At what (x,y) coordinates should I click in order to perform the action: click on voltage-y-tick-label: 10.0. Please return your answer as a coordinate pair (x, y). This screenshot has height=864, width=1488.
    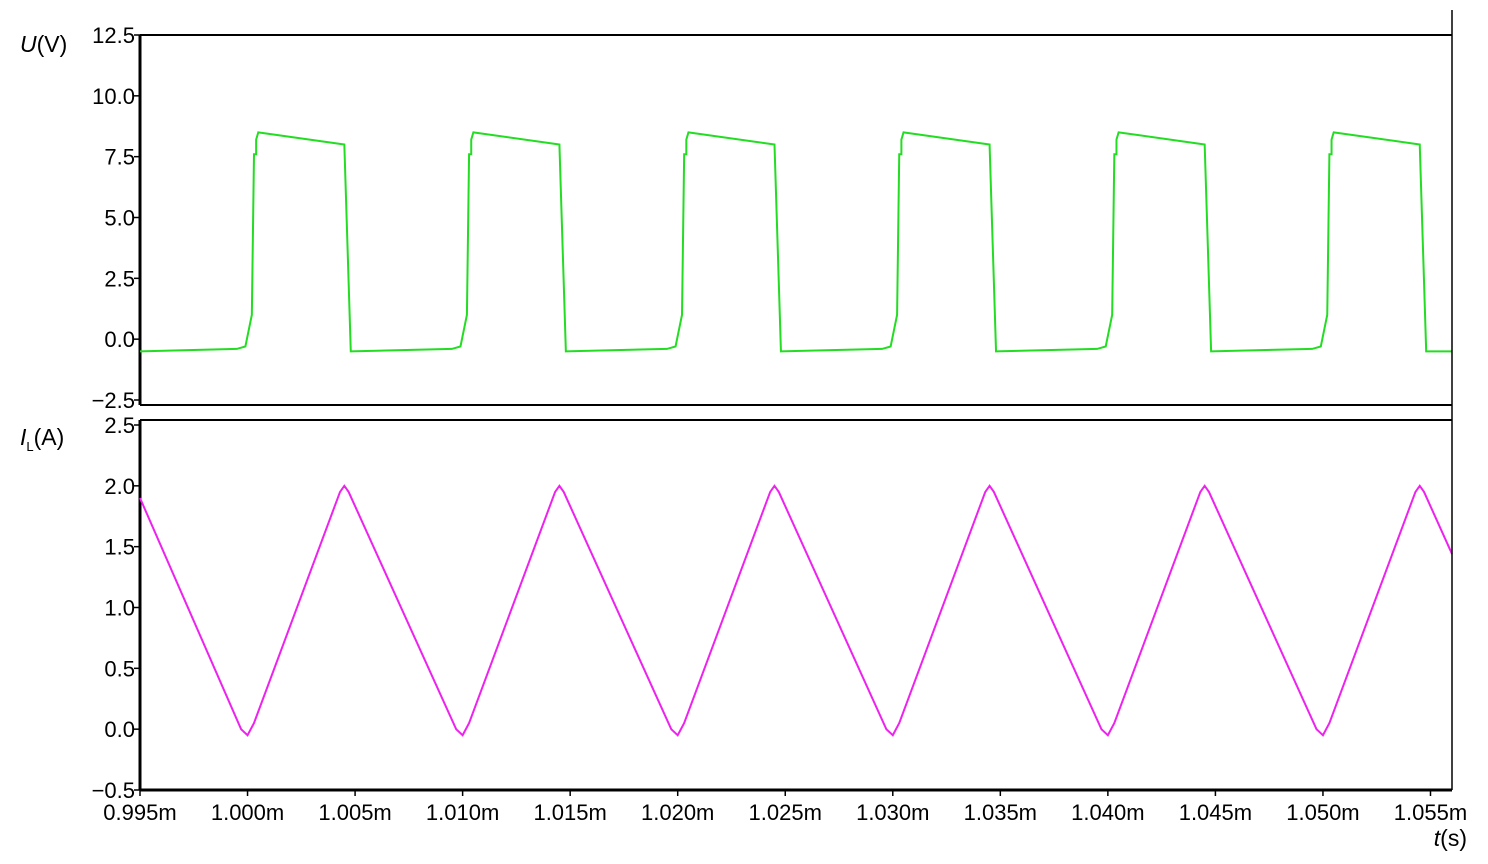
    Looking at the image, I should click on (113, 96).